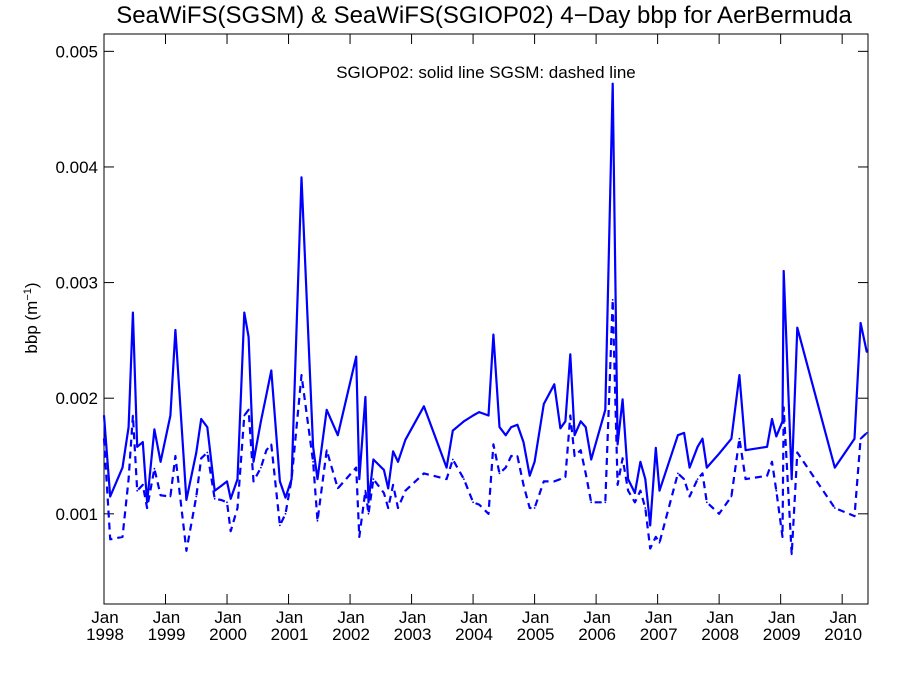  I want to click on y-tick-label: 0.005, so click(76, 51).